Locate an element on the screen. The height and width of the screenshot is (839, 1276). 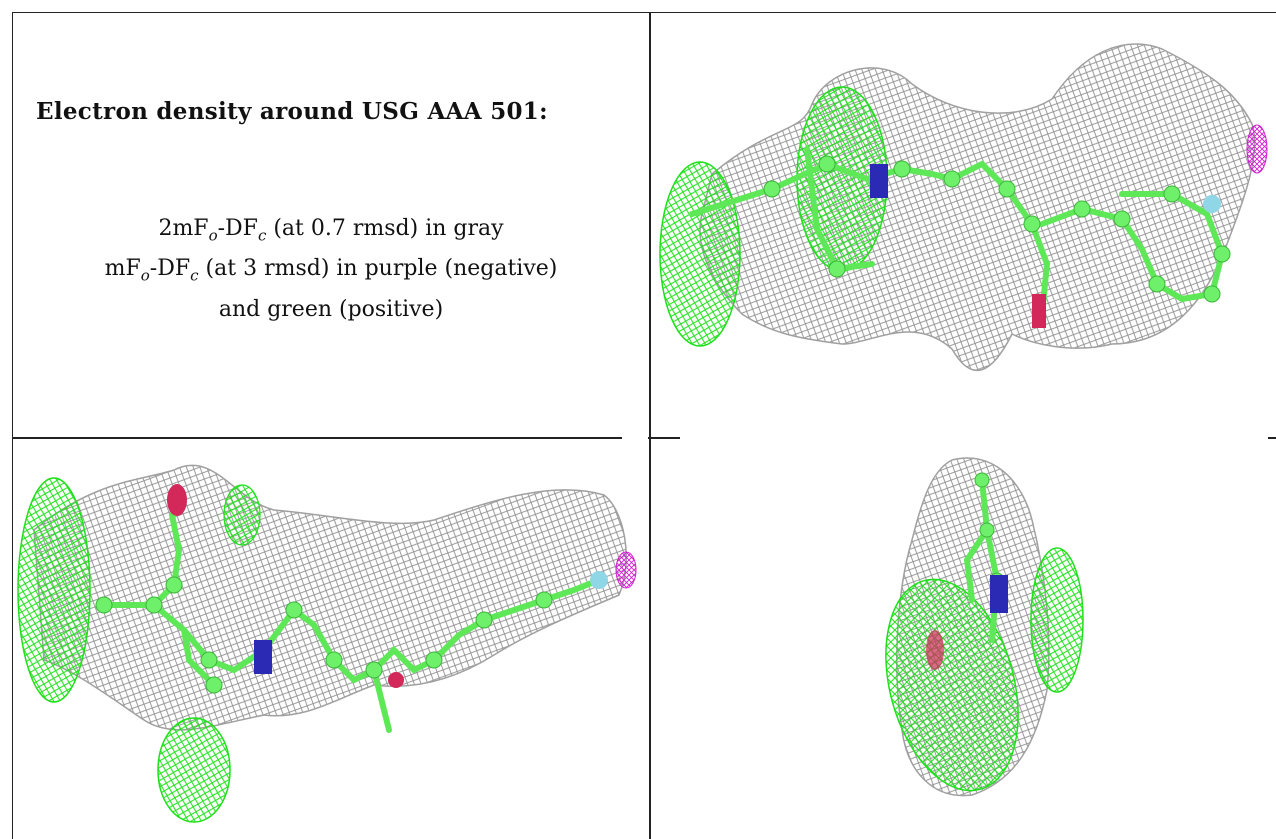
caption-line-2: mFo-DFc (at 3 rmsd) in purple (negative) is located at coordinates (331, 270).